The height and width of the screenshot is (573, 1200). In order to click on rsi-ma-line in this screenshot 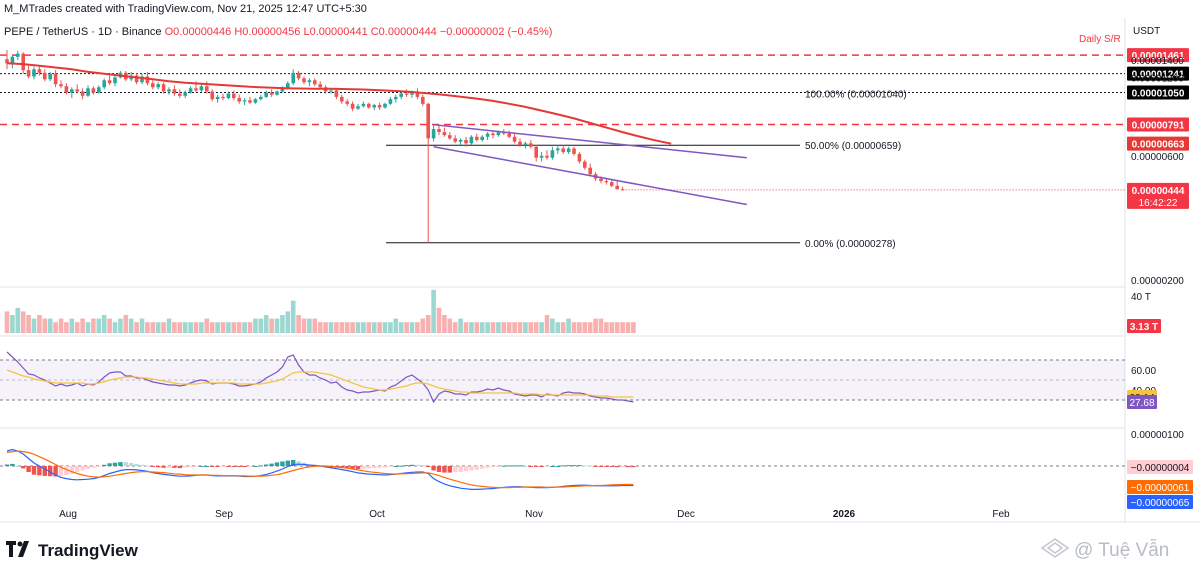, I will do `click(320, 383)`.